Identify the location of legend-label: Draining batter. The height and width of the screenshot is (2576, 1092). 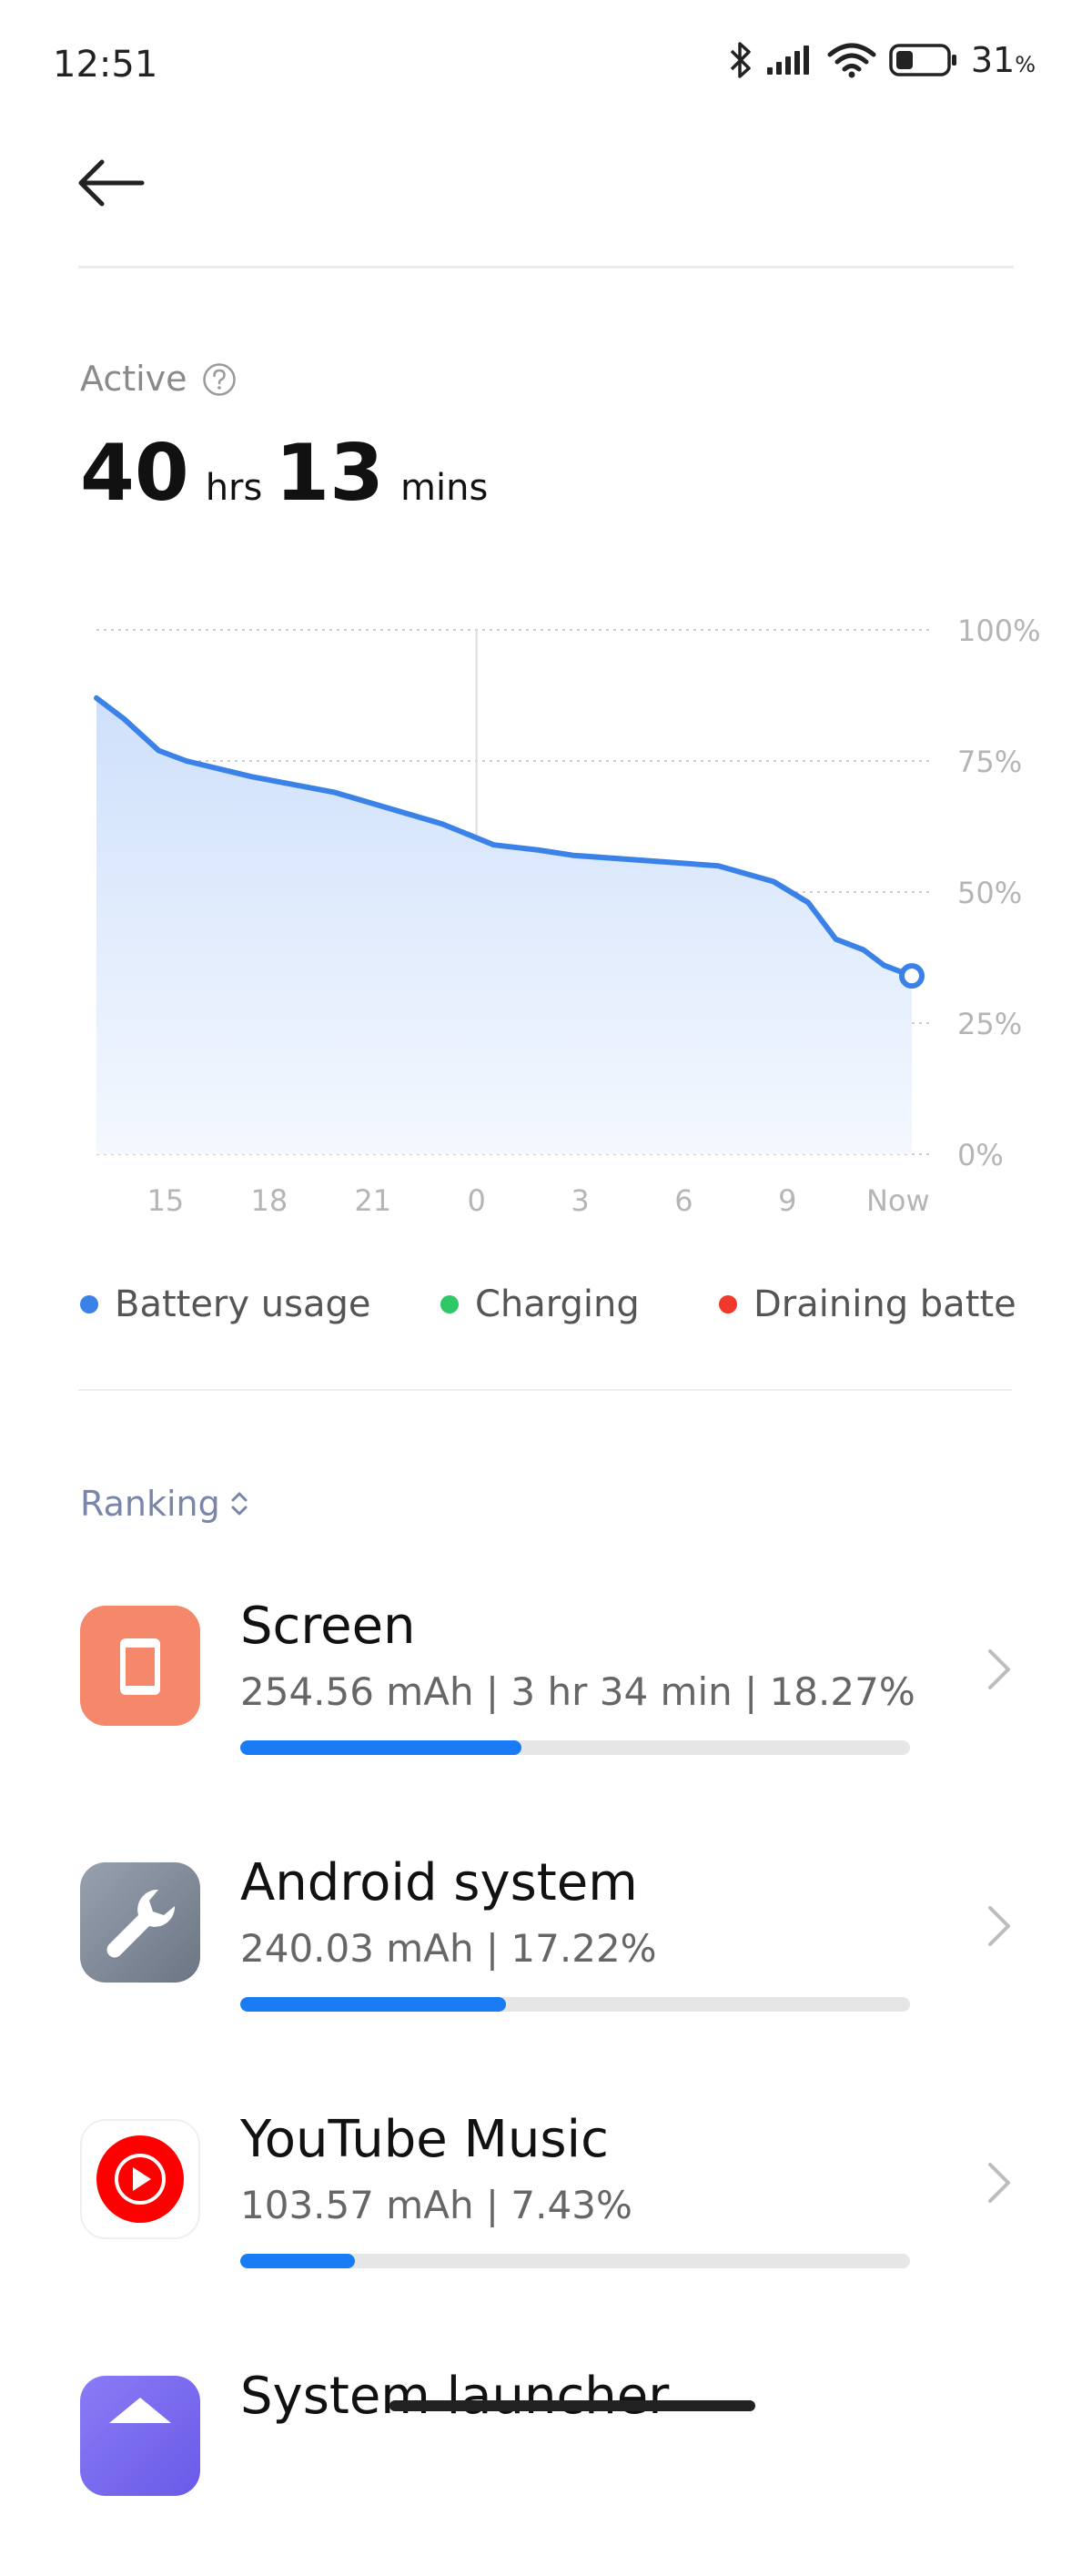
(884, 1304).